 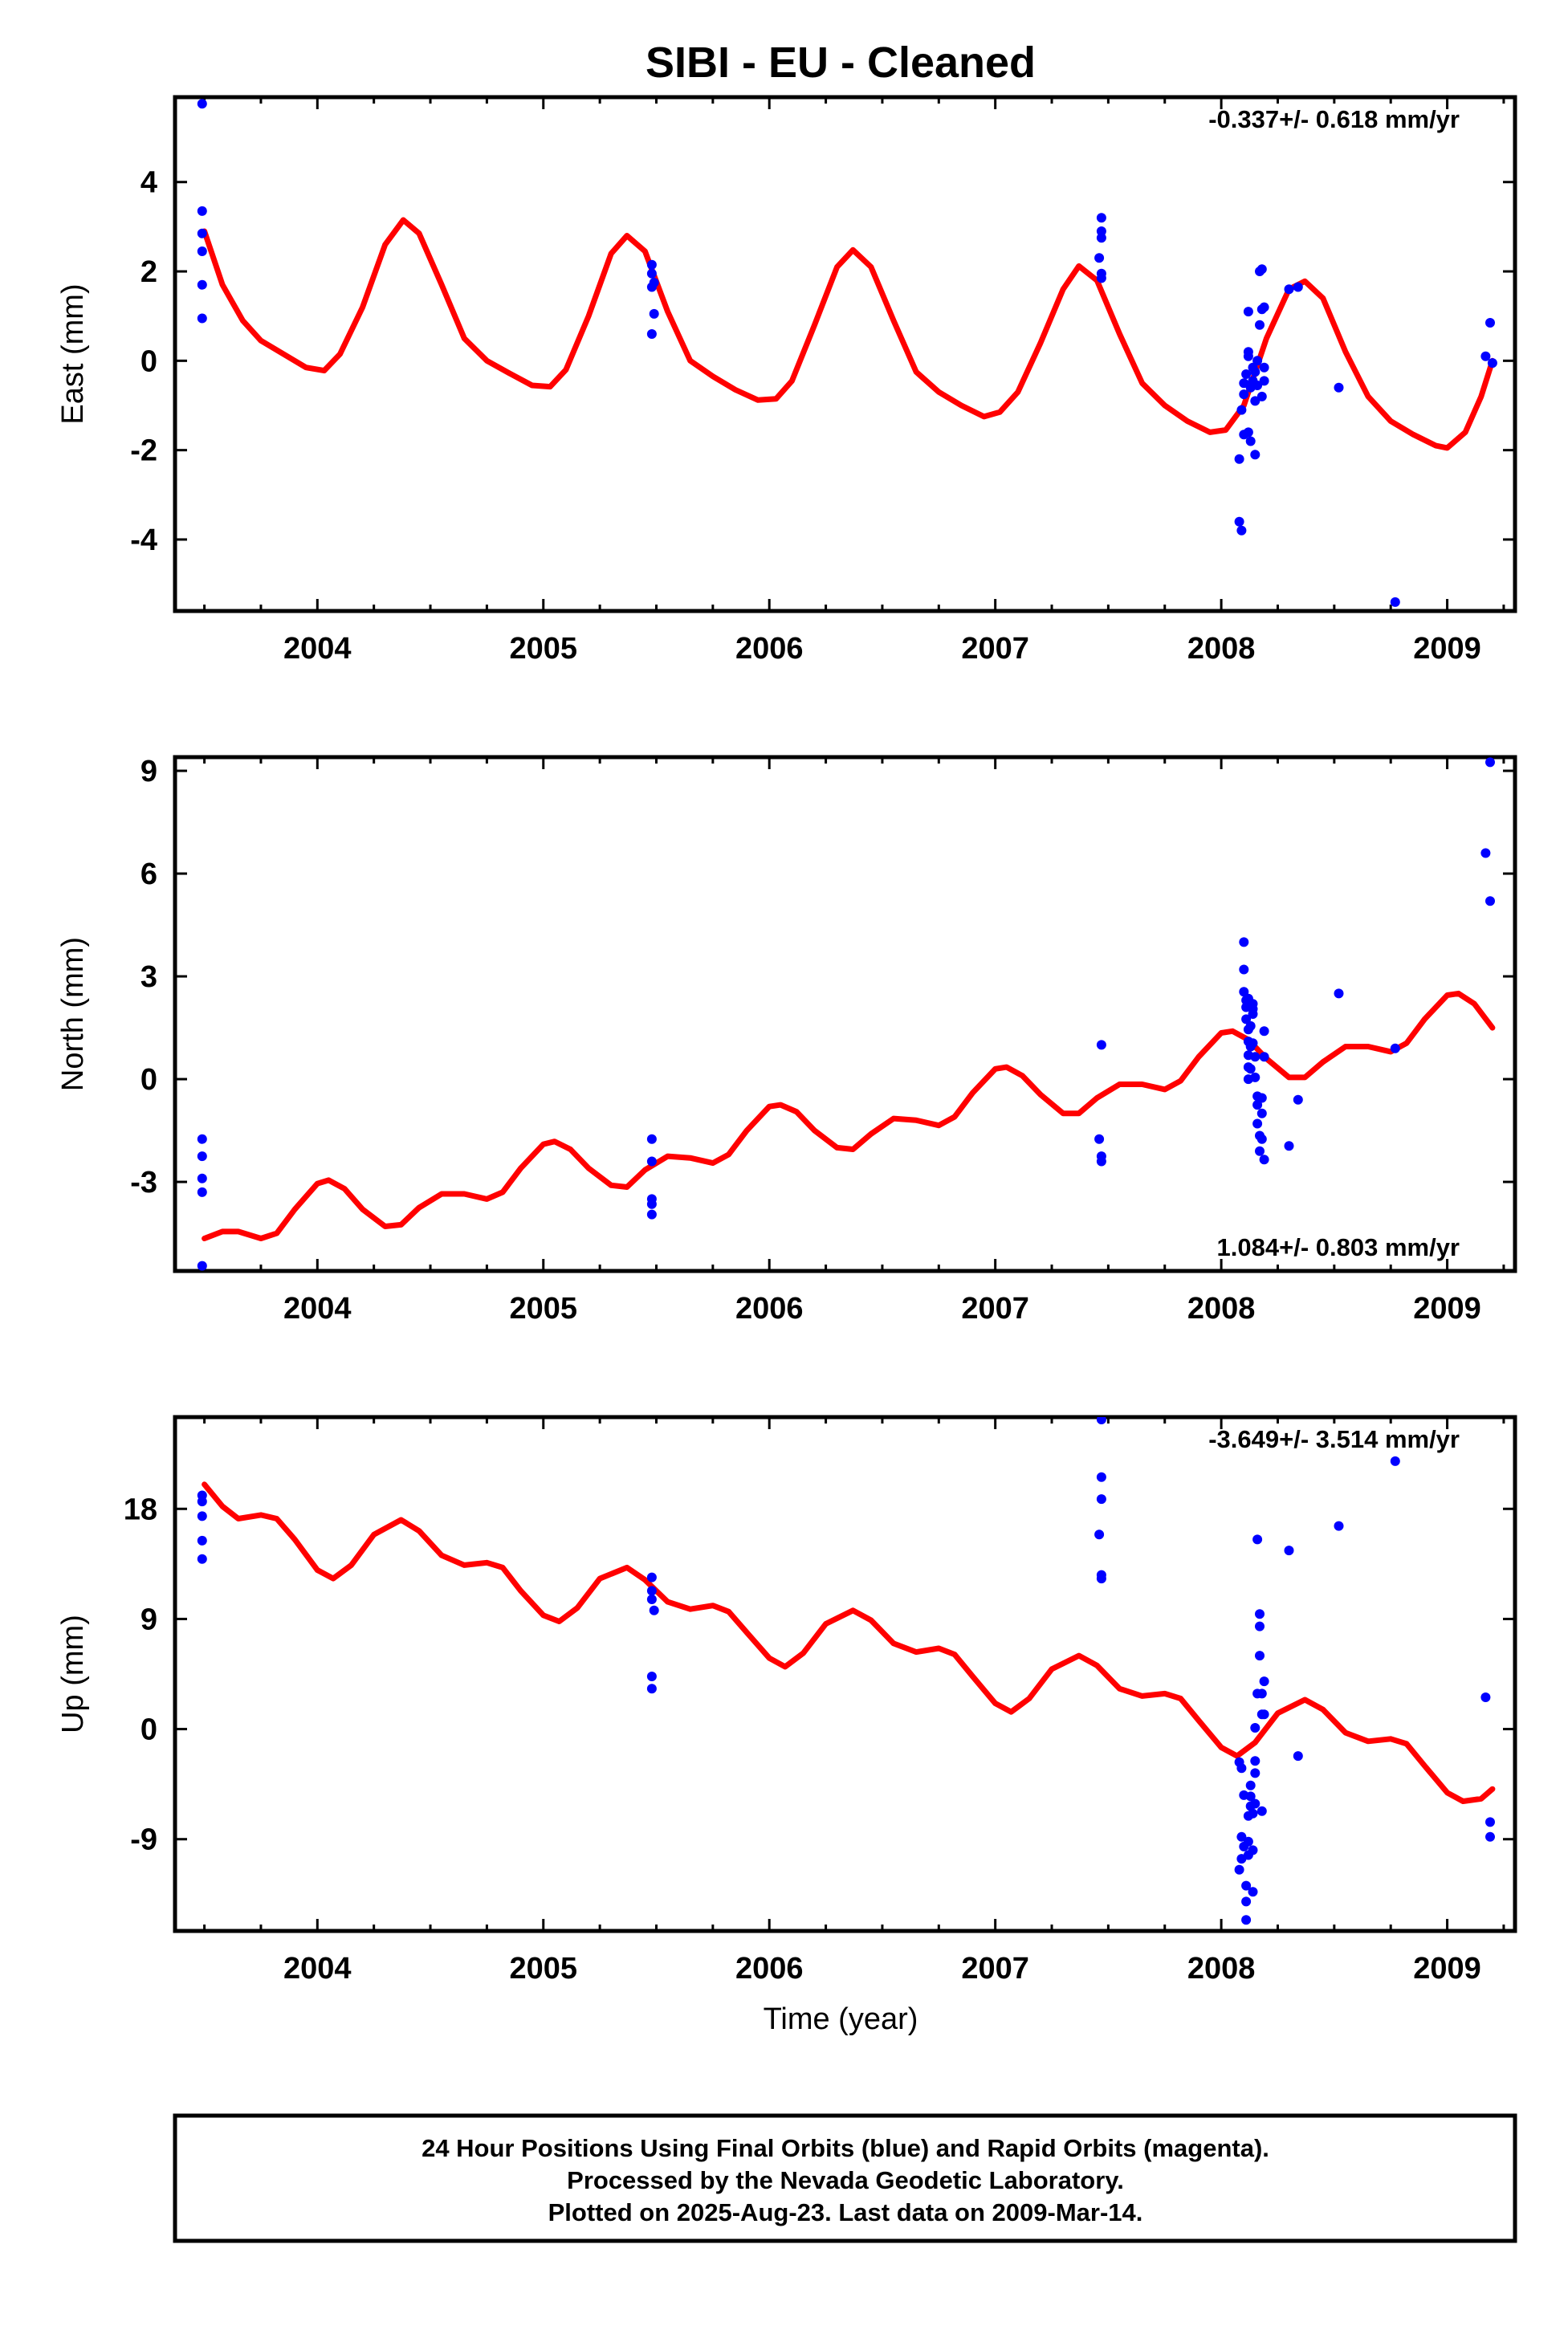 What do you see at coordinates (149, 977) in the screenshot?
I see `y-tick-label: 3` at bounding box center [149, 977].